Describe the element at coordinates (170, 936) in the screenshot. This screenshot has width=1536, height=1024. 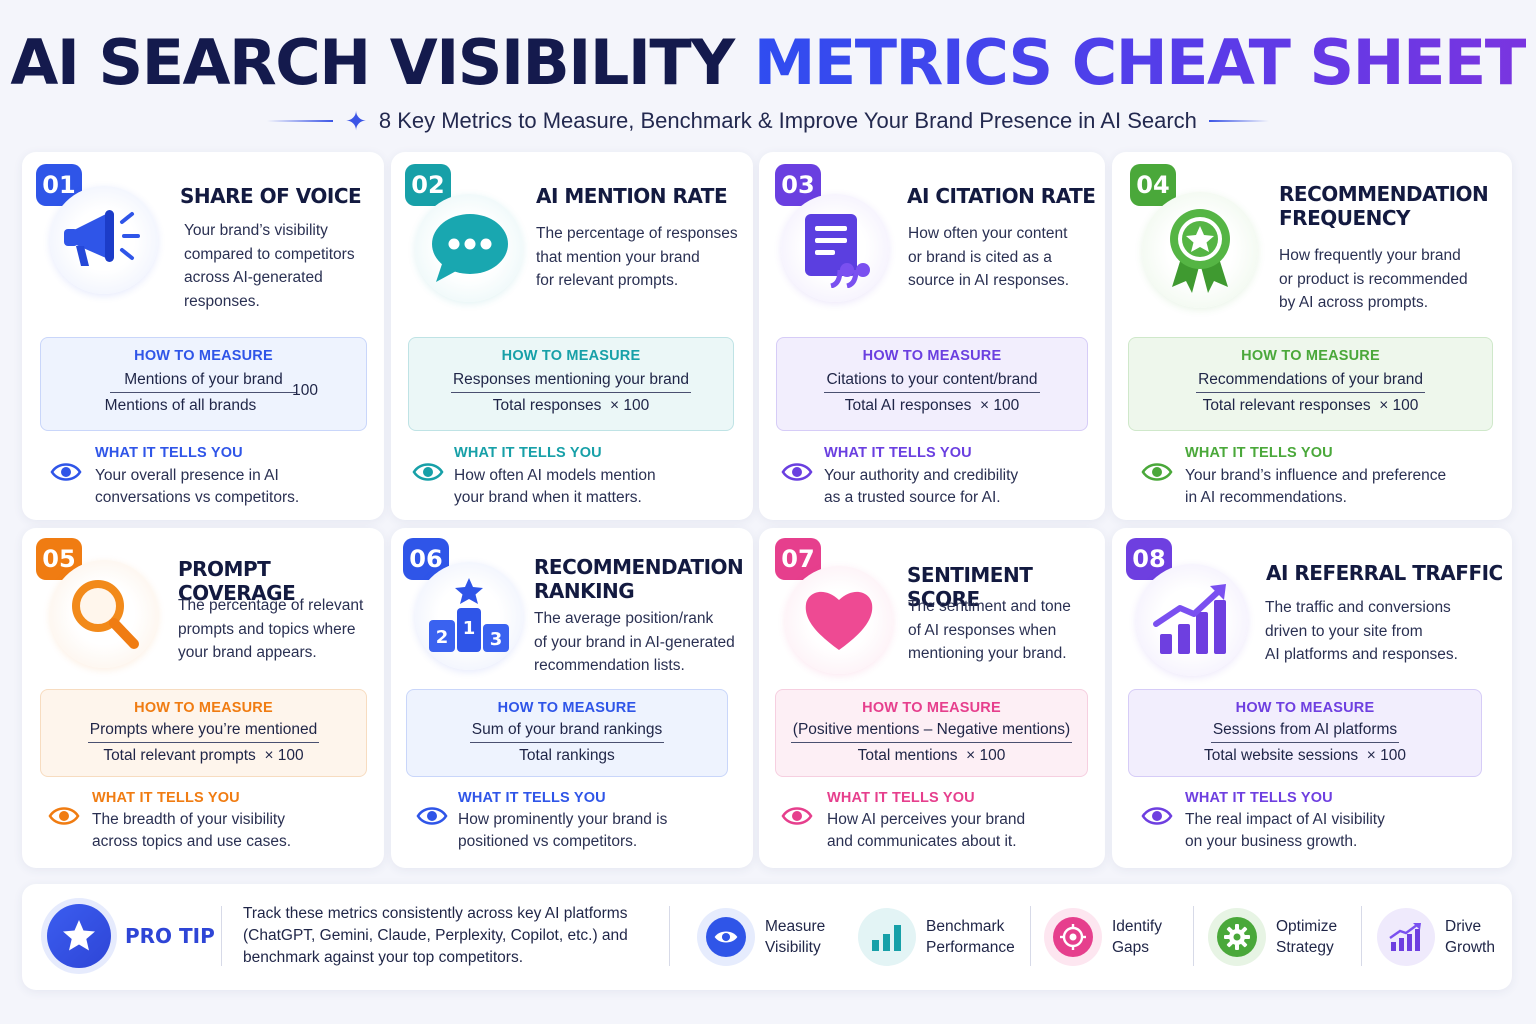
I see `pro-tip-label: PRO TIP` at that location.